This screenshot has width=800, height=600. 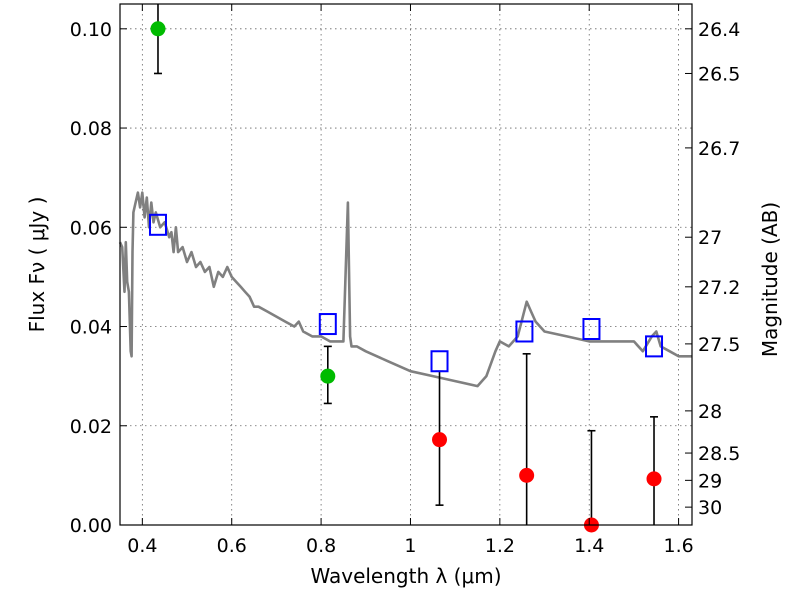 I want to click on x-tick-label: 0.4, so click(x=142, y=546).